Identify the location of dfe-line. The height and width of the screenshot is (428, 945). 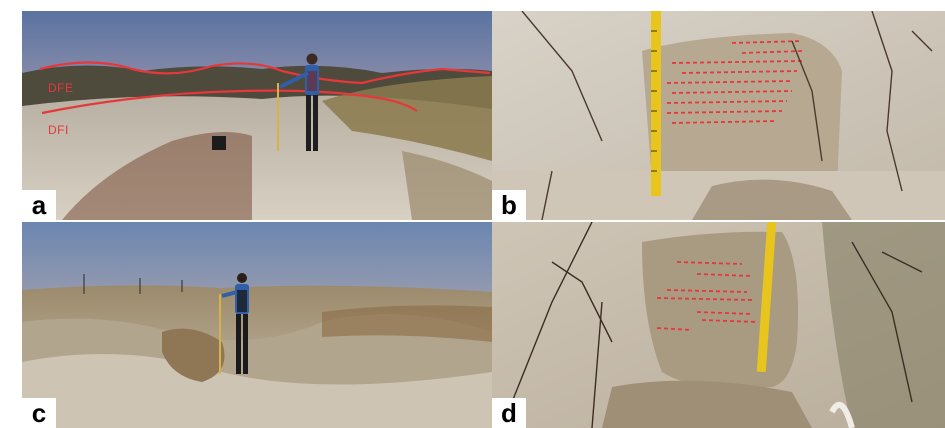
(265, 73).